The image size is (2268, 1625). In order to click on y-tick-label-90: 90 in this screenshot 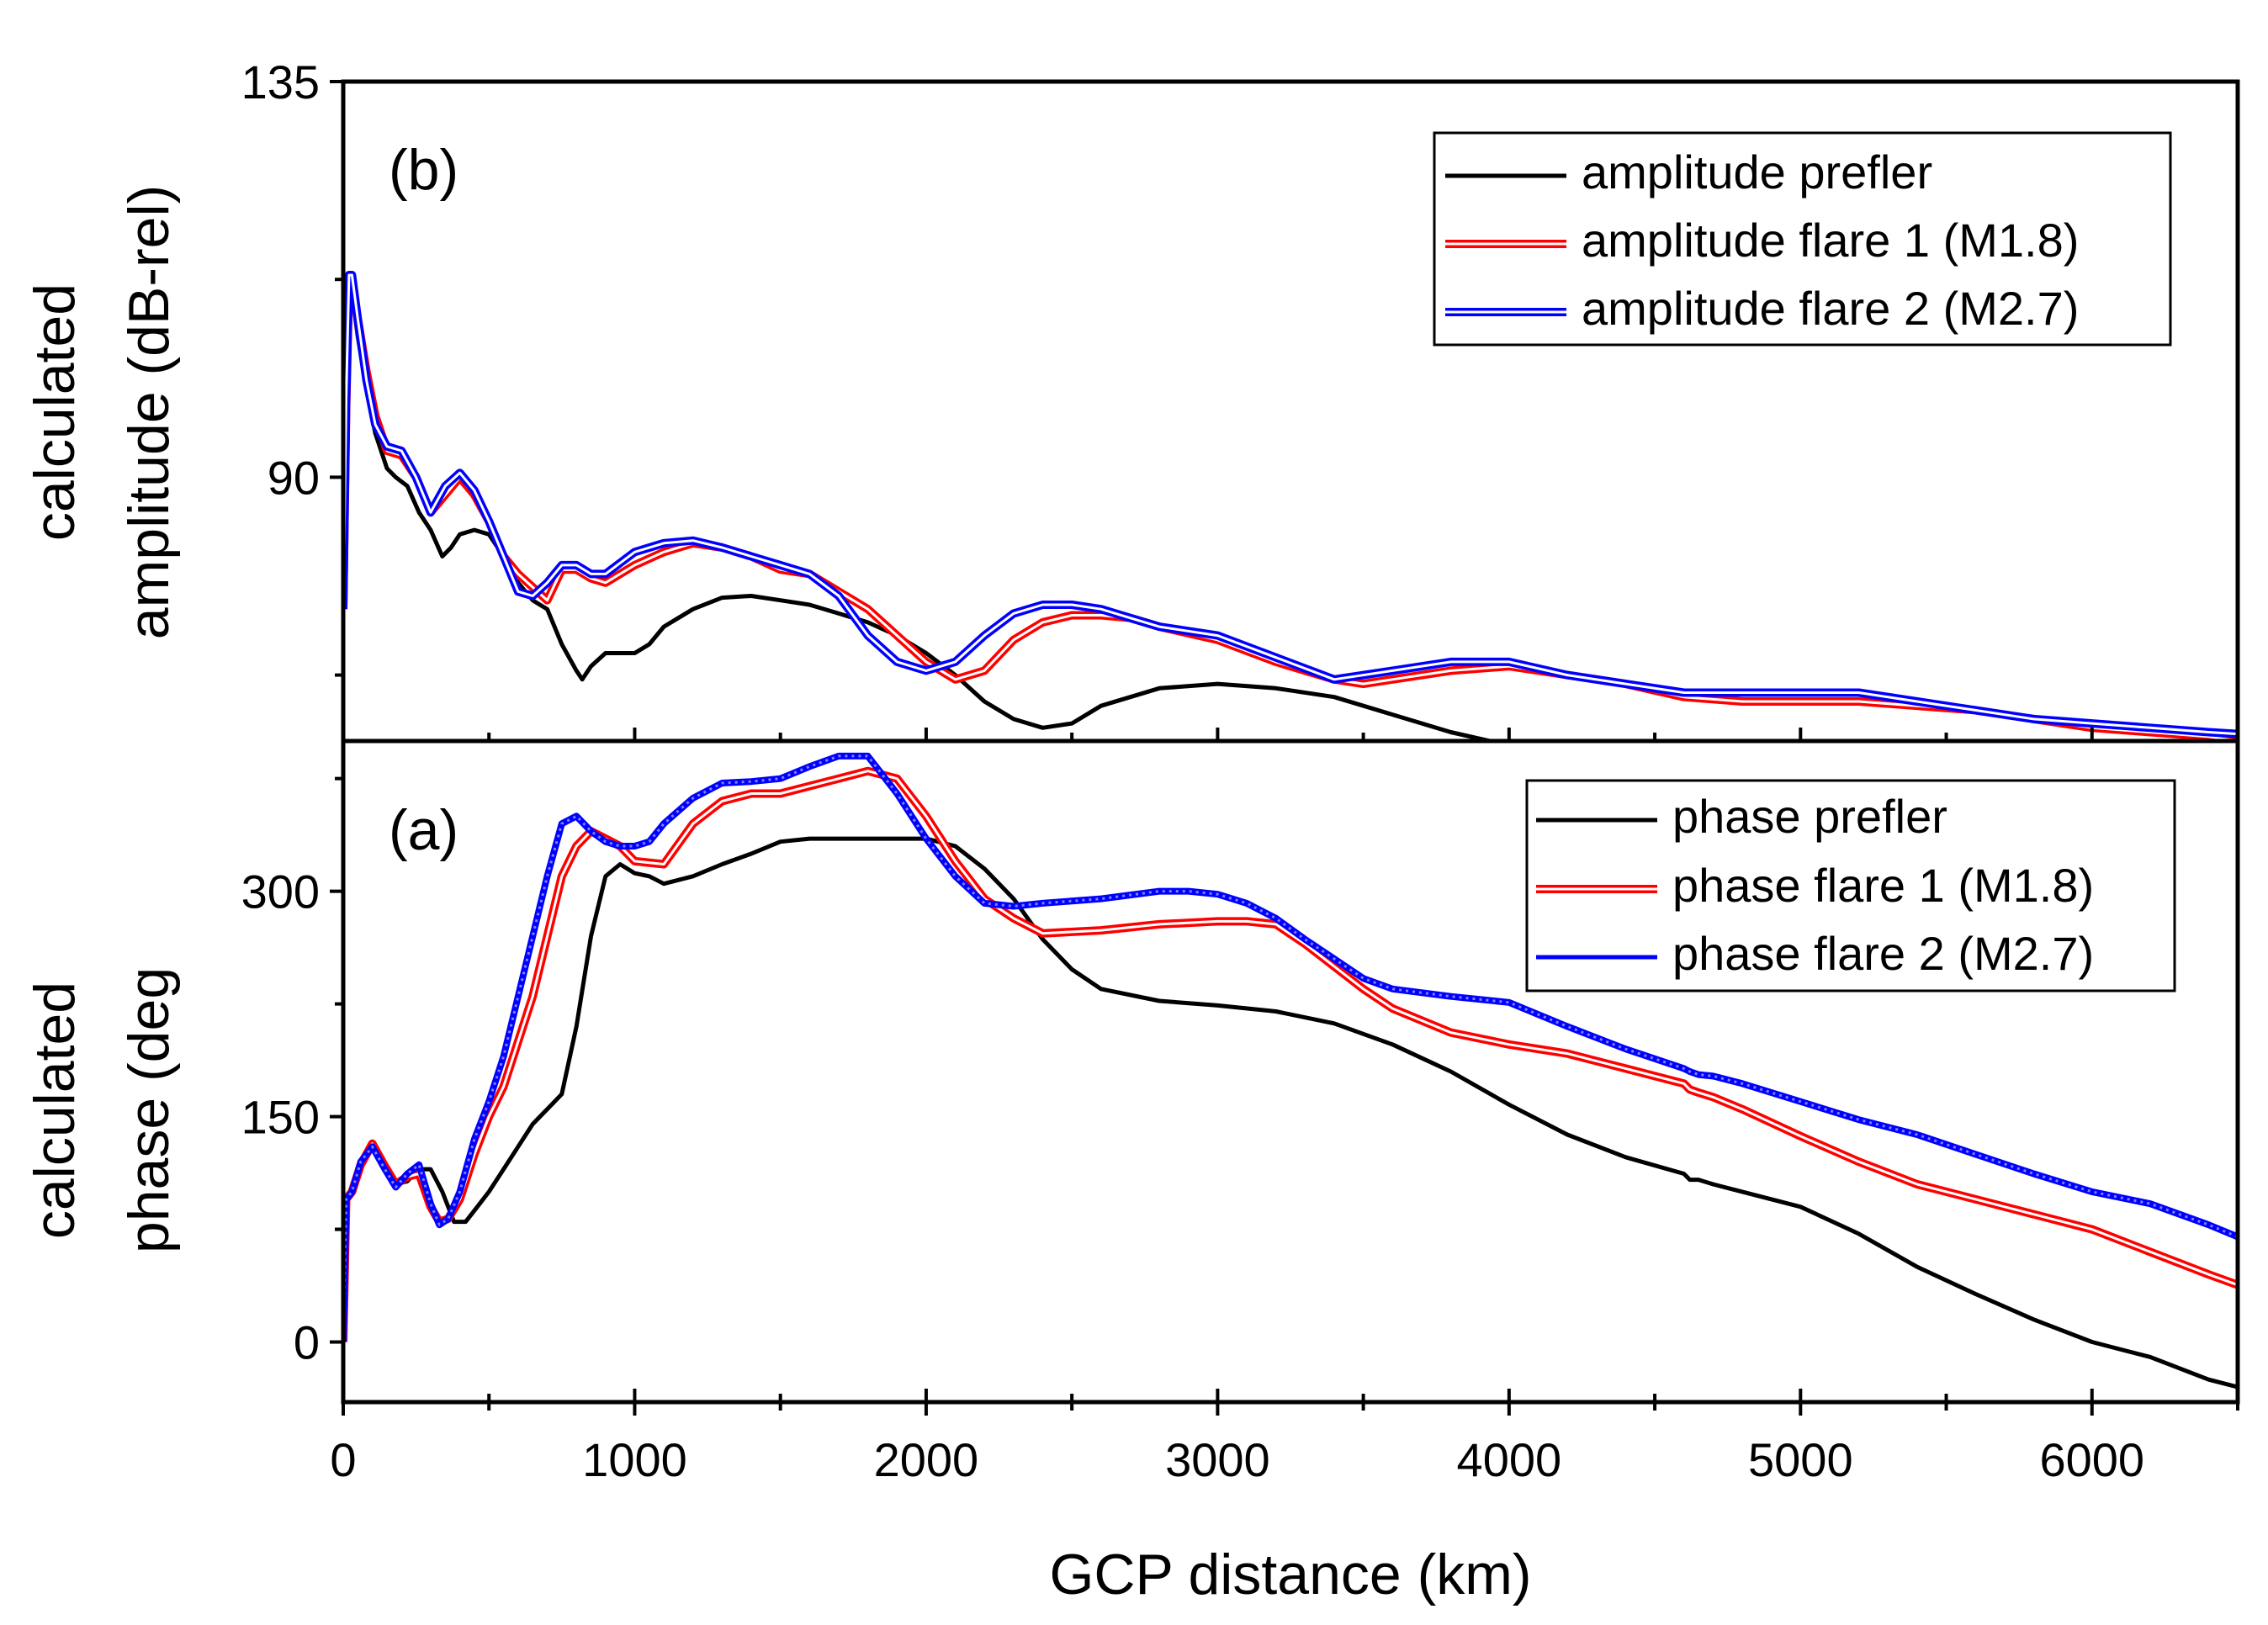, I will do `click(294, 478)`.